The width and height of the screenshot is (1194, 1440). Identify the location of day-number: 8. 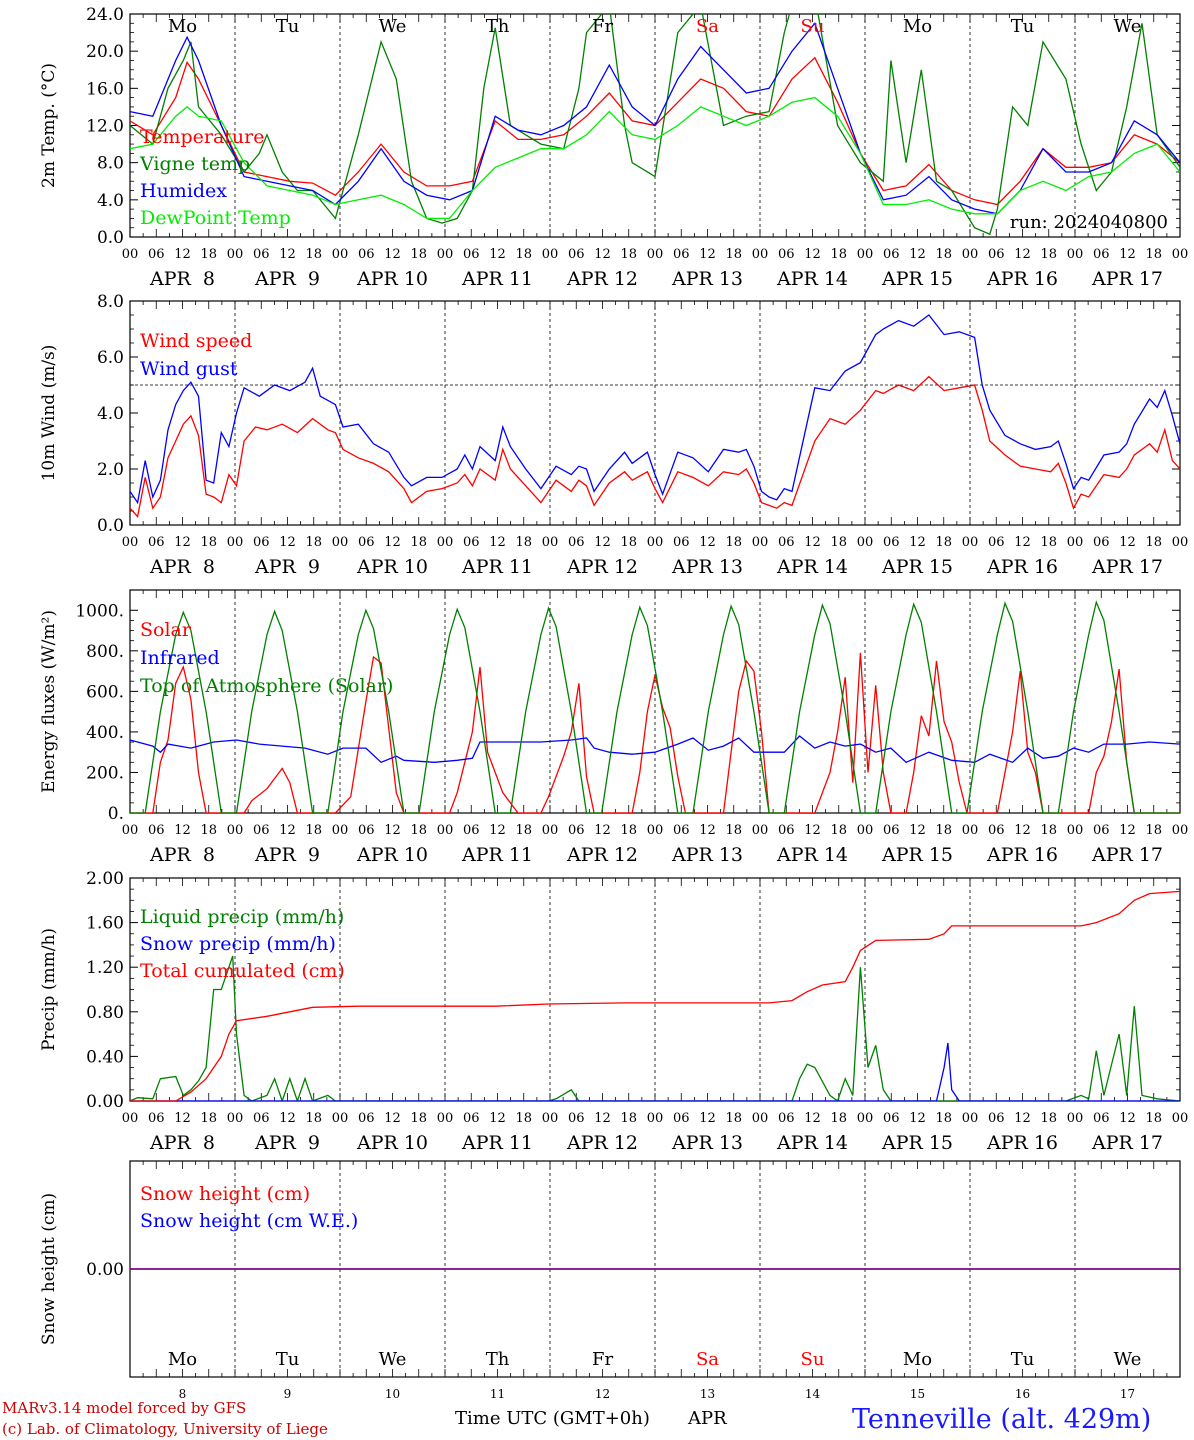
(183, 1394).